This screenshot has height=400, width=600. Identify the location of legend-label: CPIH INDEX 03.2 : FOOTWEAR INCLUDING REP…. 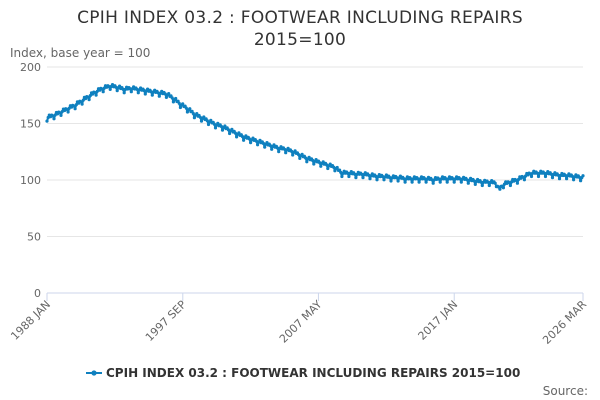
(313, 373).